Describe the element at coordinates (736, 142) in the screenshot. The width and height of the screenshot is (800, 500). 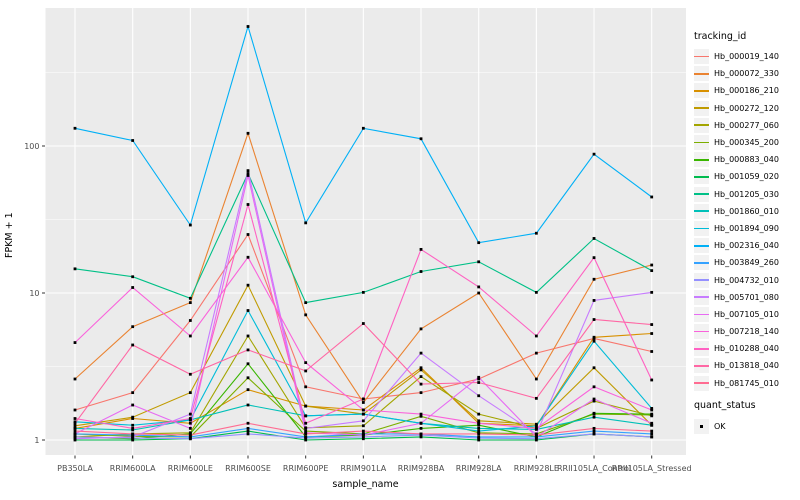
I see `legend-item-Hb_000345_200: Hb_000345_200` at that location.